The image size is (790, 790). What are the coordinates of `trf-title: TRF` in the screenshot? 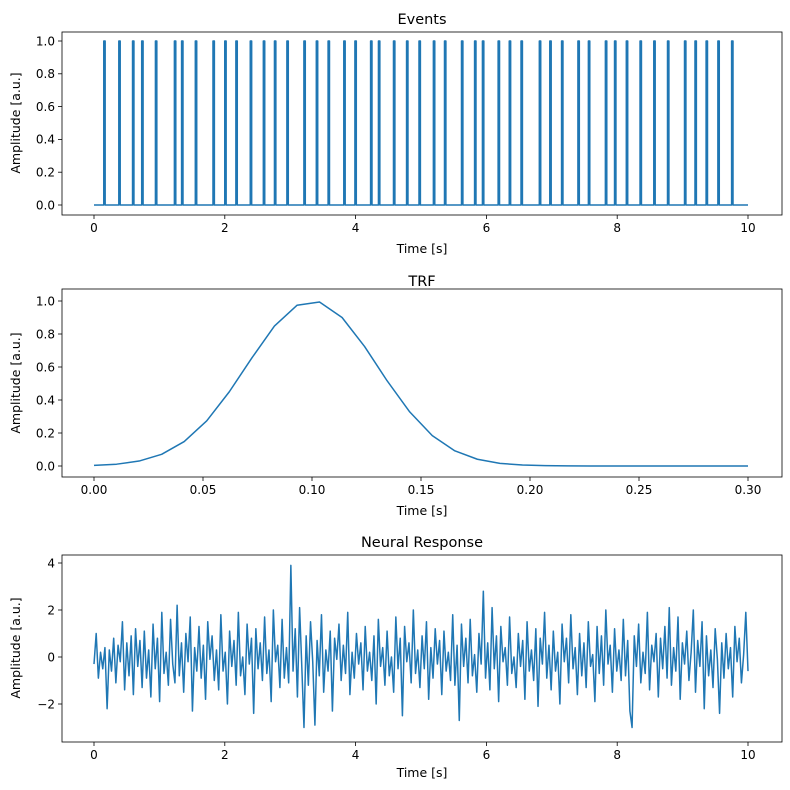 It's located at (421, 282).